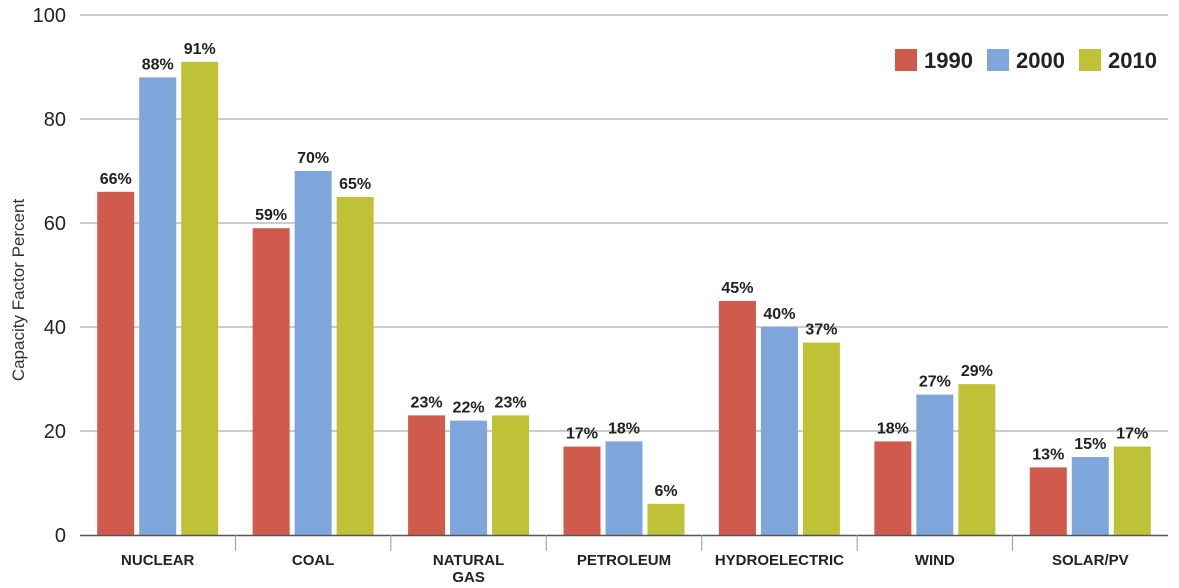  What do you see at coordinates (893, 428) in the screenshot?
I see `data-label-wind-1990: 18%` at bounding box center [893, 428].